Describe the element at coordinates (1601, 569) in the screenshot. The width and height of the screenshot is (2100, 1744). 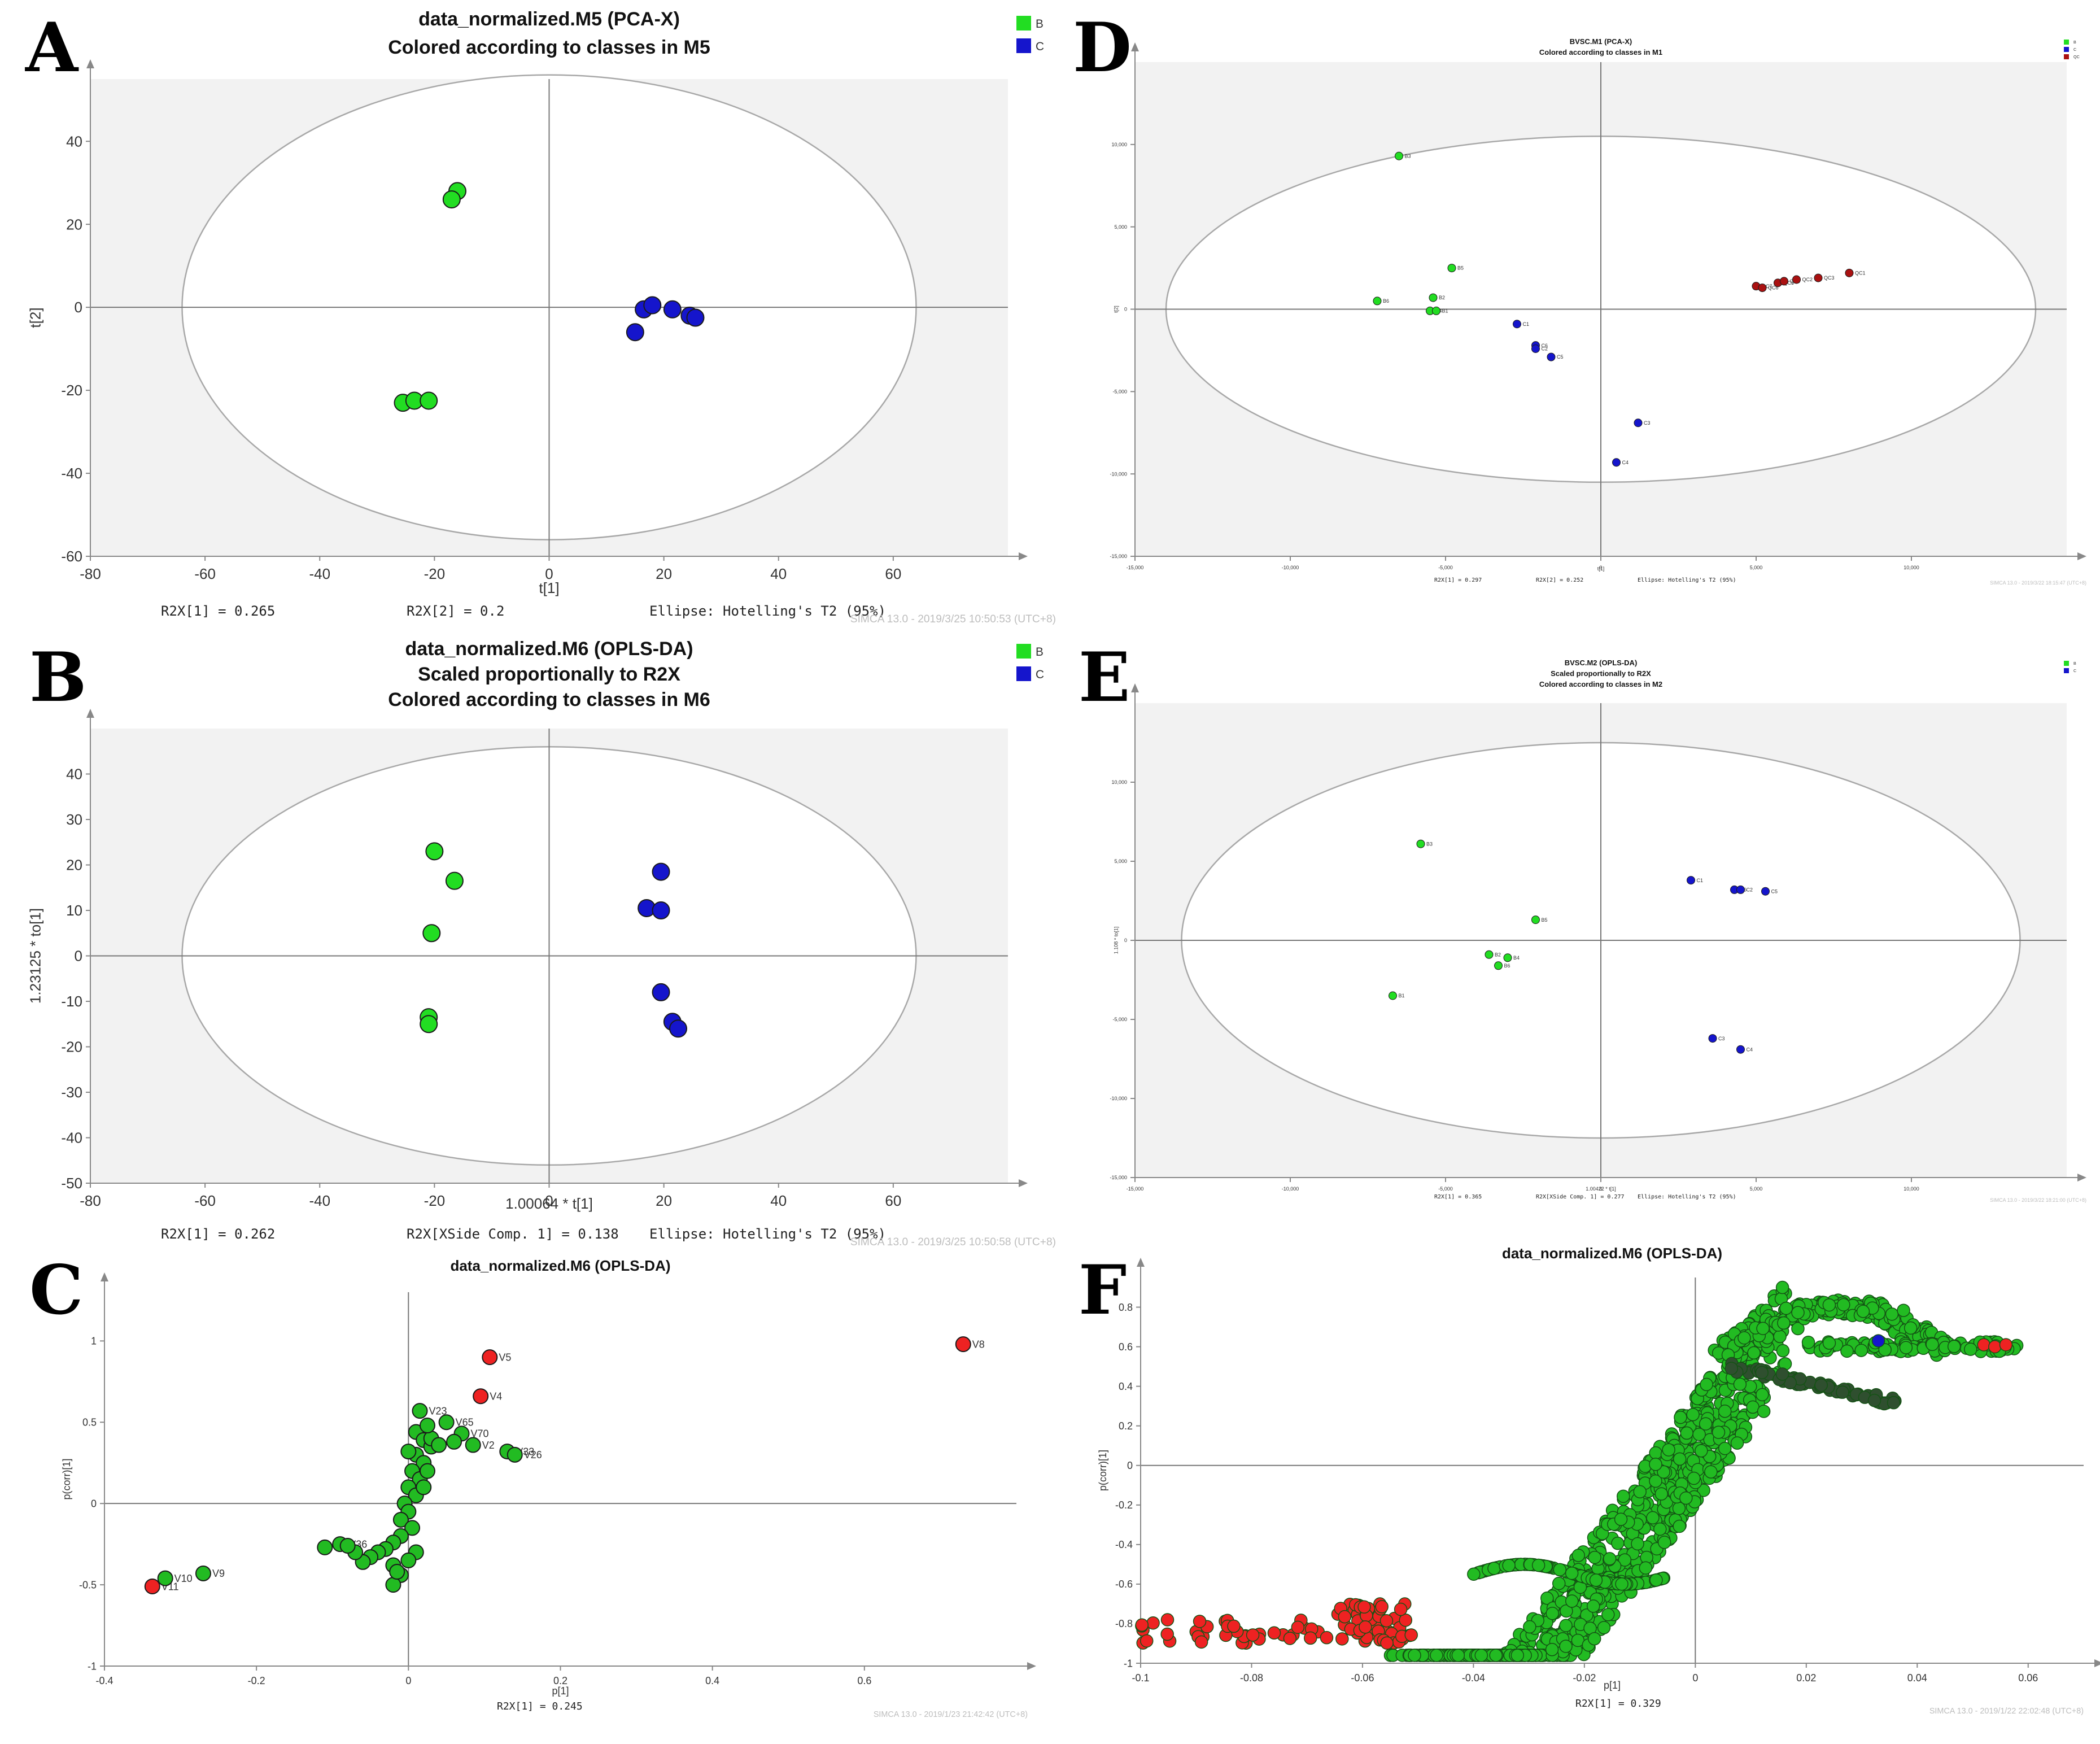
I see `x-axis-label-d: t[1]` at that location.